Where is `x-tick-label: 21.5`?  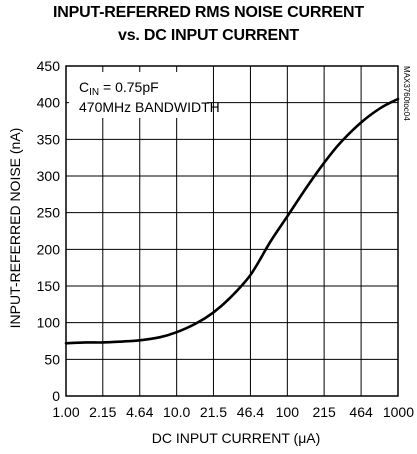
x-tick-label: 21.5 is located at coordinates (213, 412).